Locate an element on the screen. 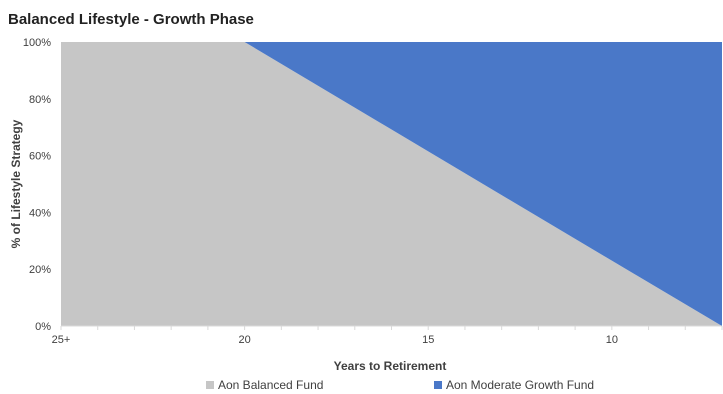 The image size is (723, 394). x-tick-label: 10 is located at coordinates (612, 340).